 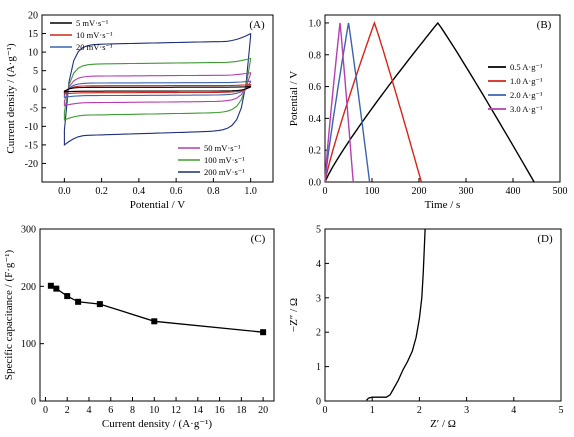 What do you see at coordinates (132, 410) in the screenshot?
I see `x-tick-label: 8` at bounding box center [132, 410].